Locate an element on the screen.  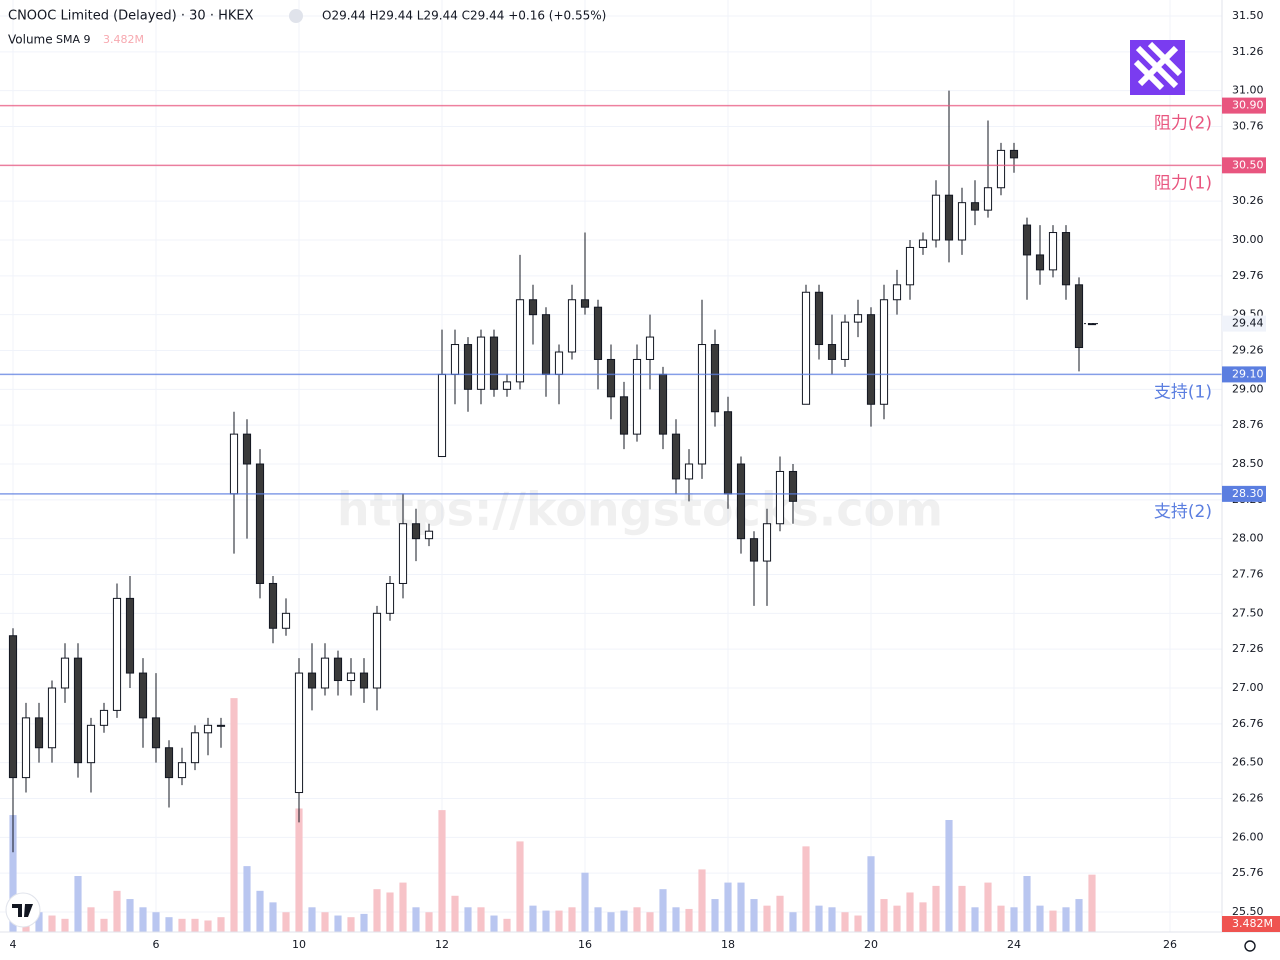
y-tick-label: 30.76 is located at coordinates (1248, 126).